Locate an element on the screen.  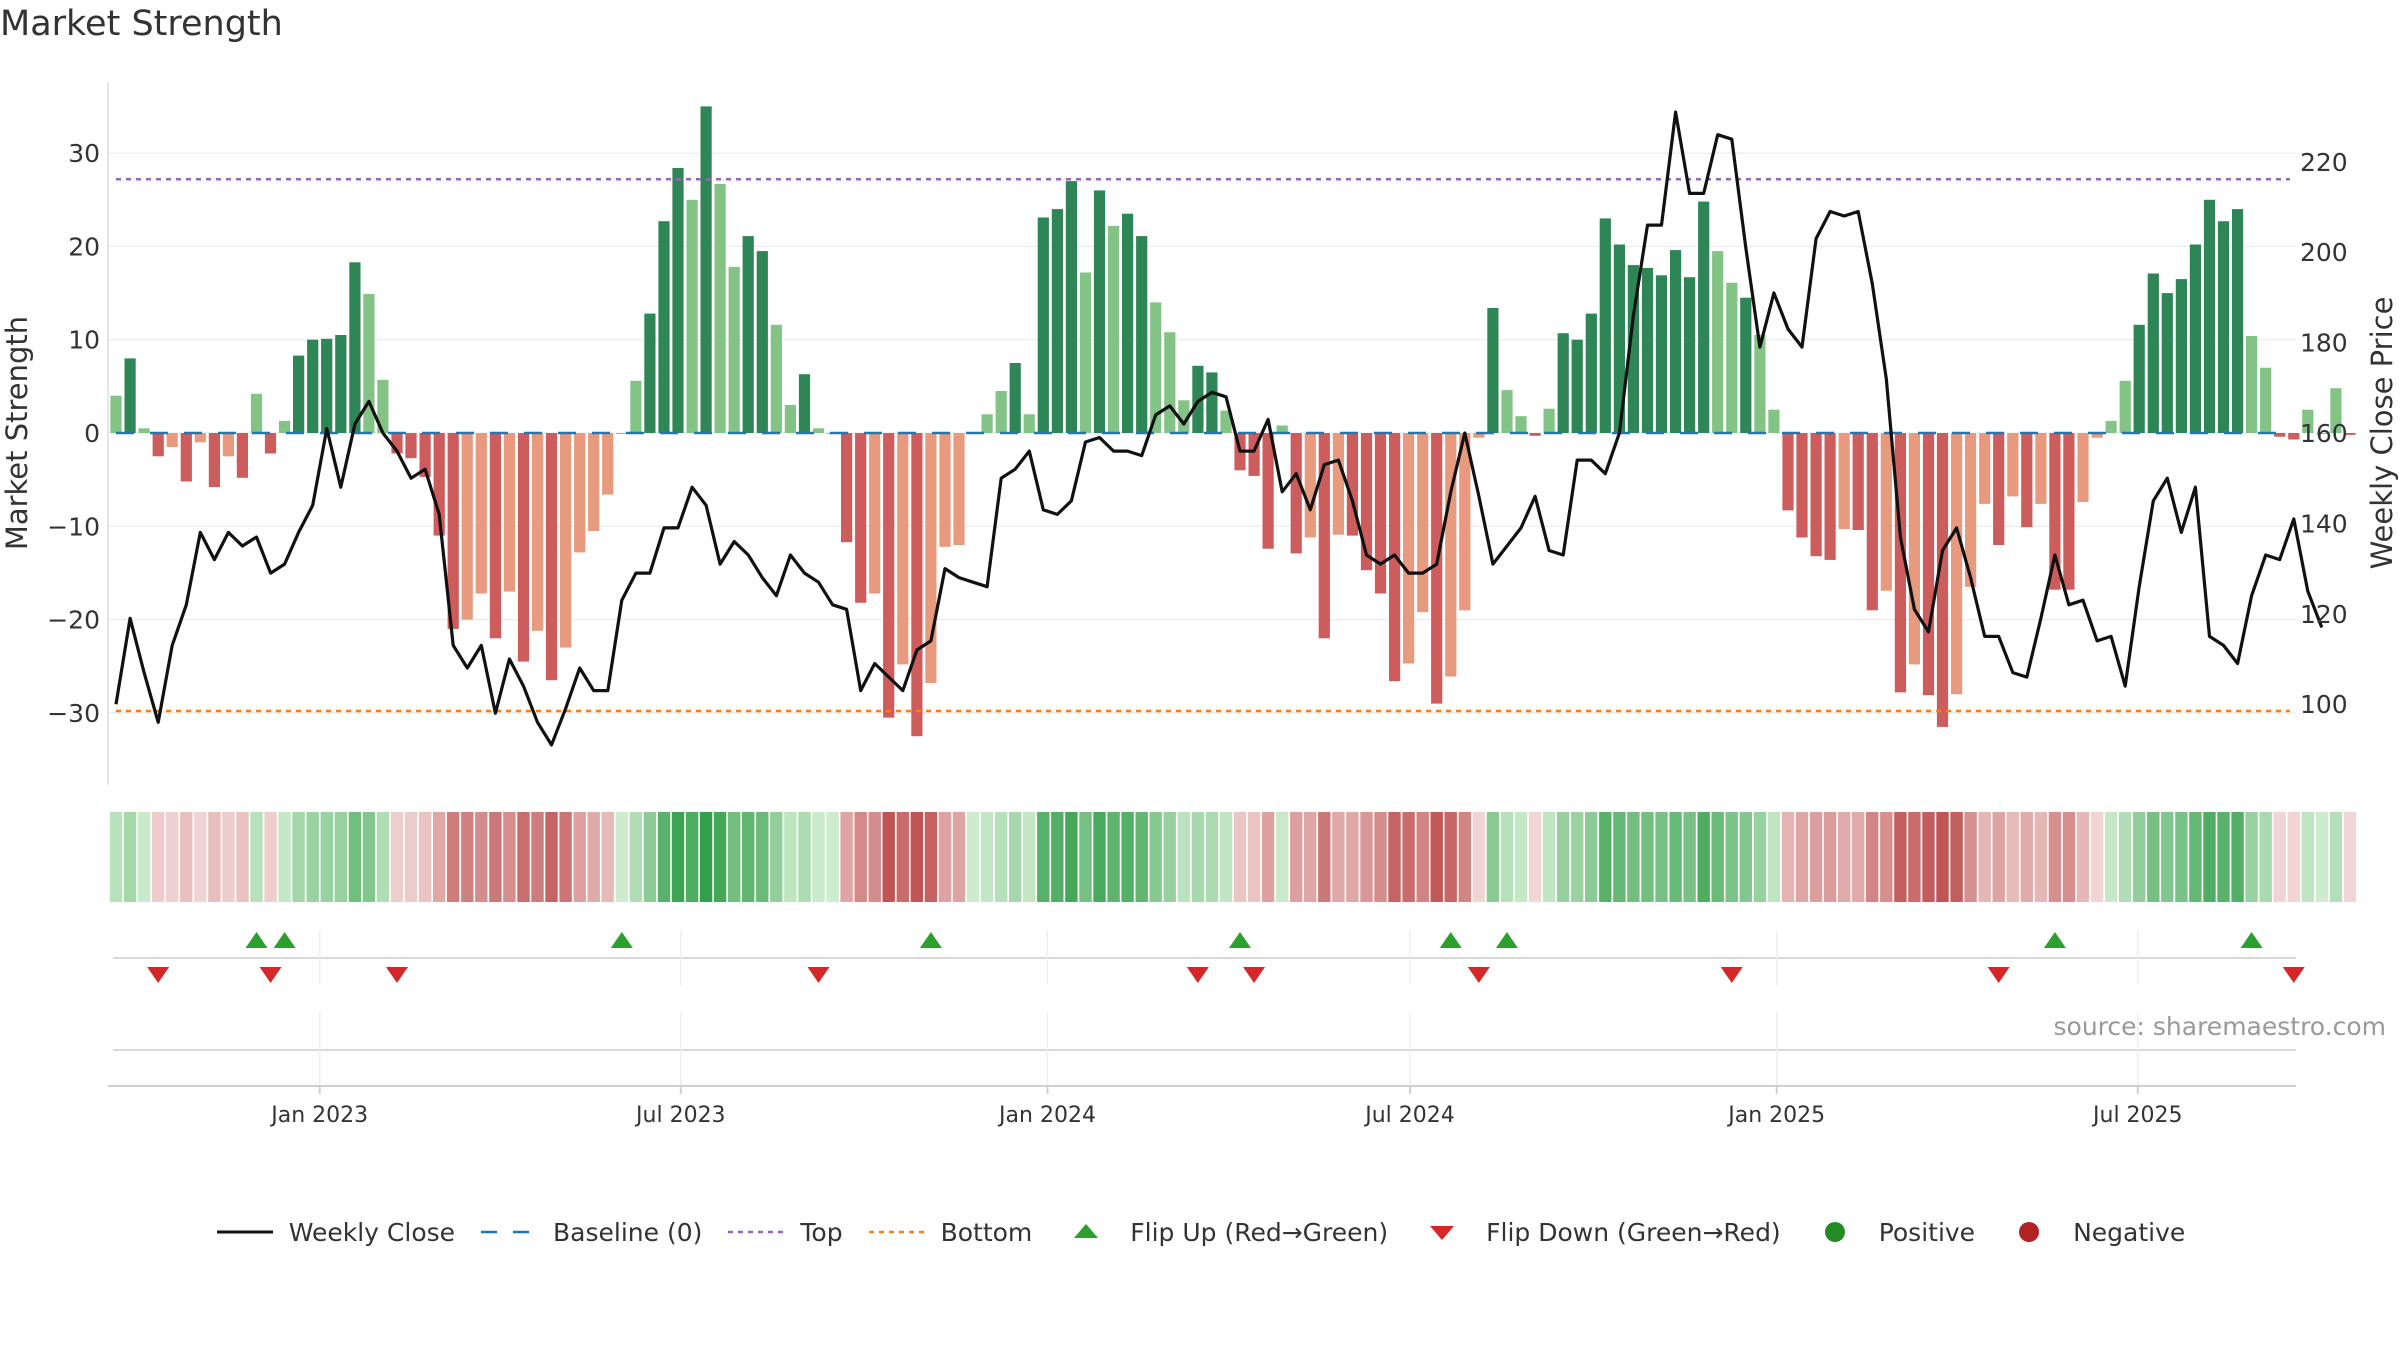
legend-item-close: Weekly Close is located at coordinates (335, 1232).